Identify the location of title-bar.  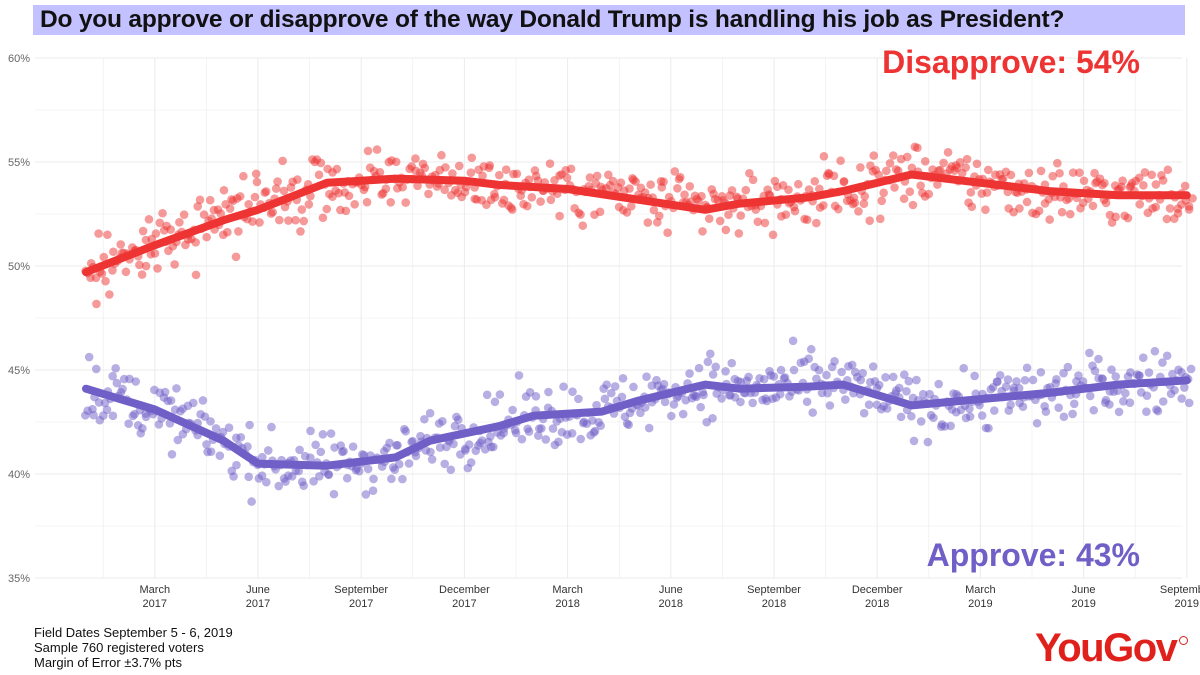
(609, 20).